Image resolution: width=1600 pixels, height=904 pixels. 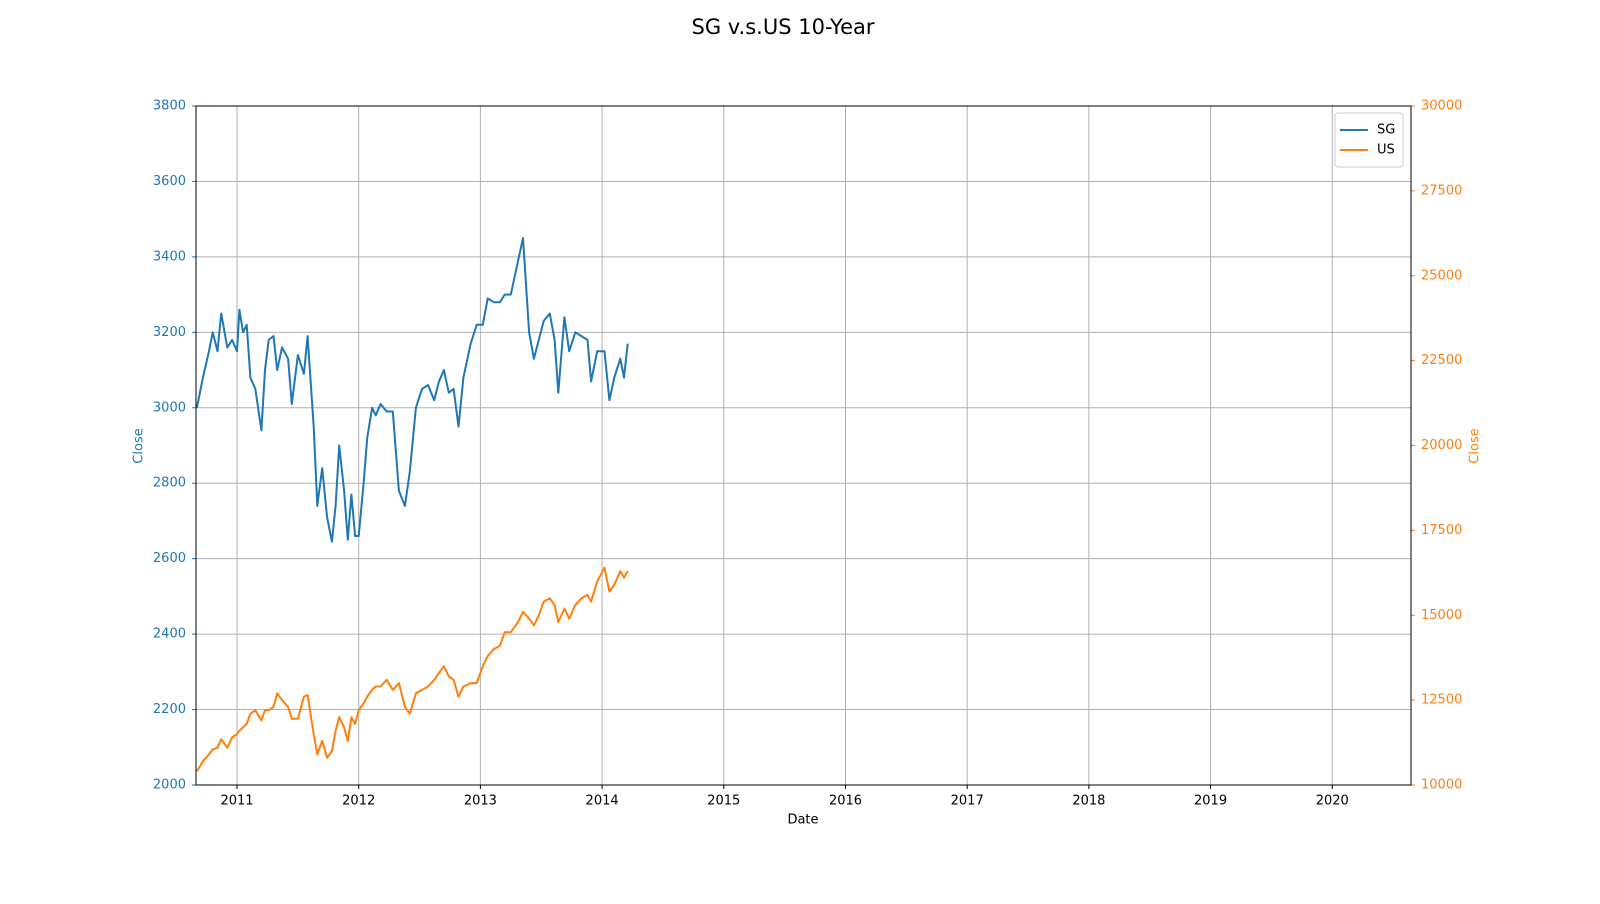 I want to click on y2-tick-label: 12500, so click(x=1441, y=700).